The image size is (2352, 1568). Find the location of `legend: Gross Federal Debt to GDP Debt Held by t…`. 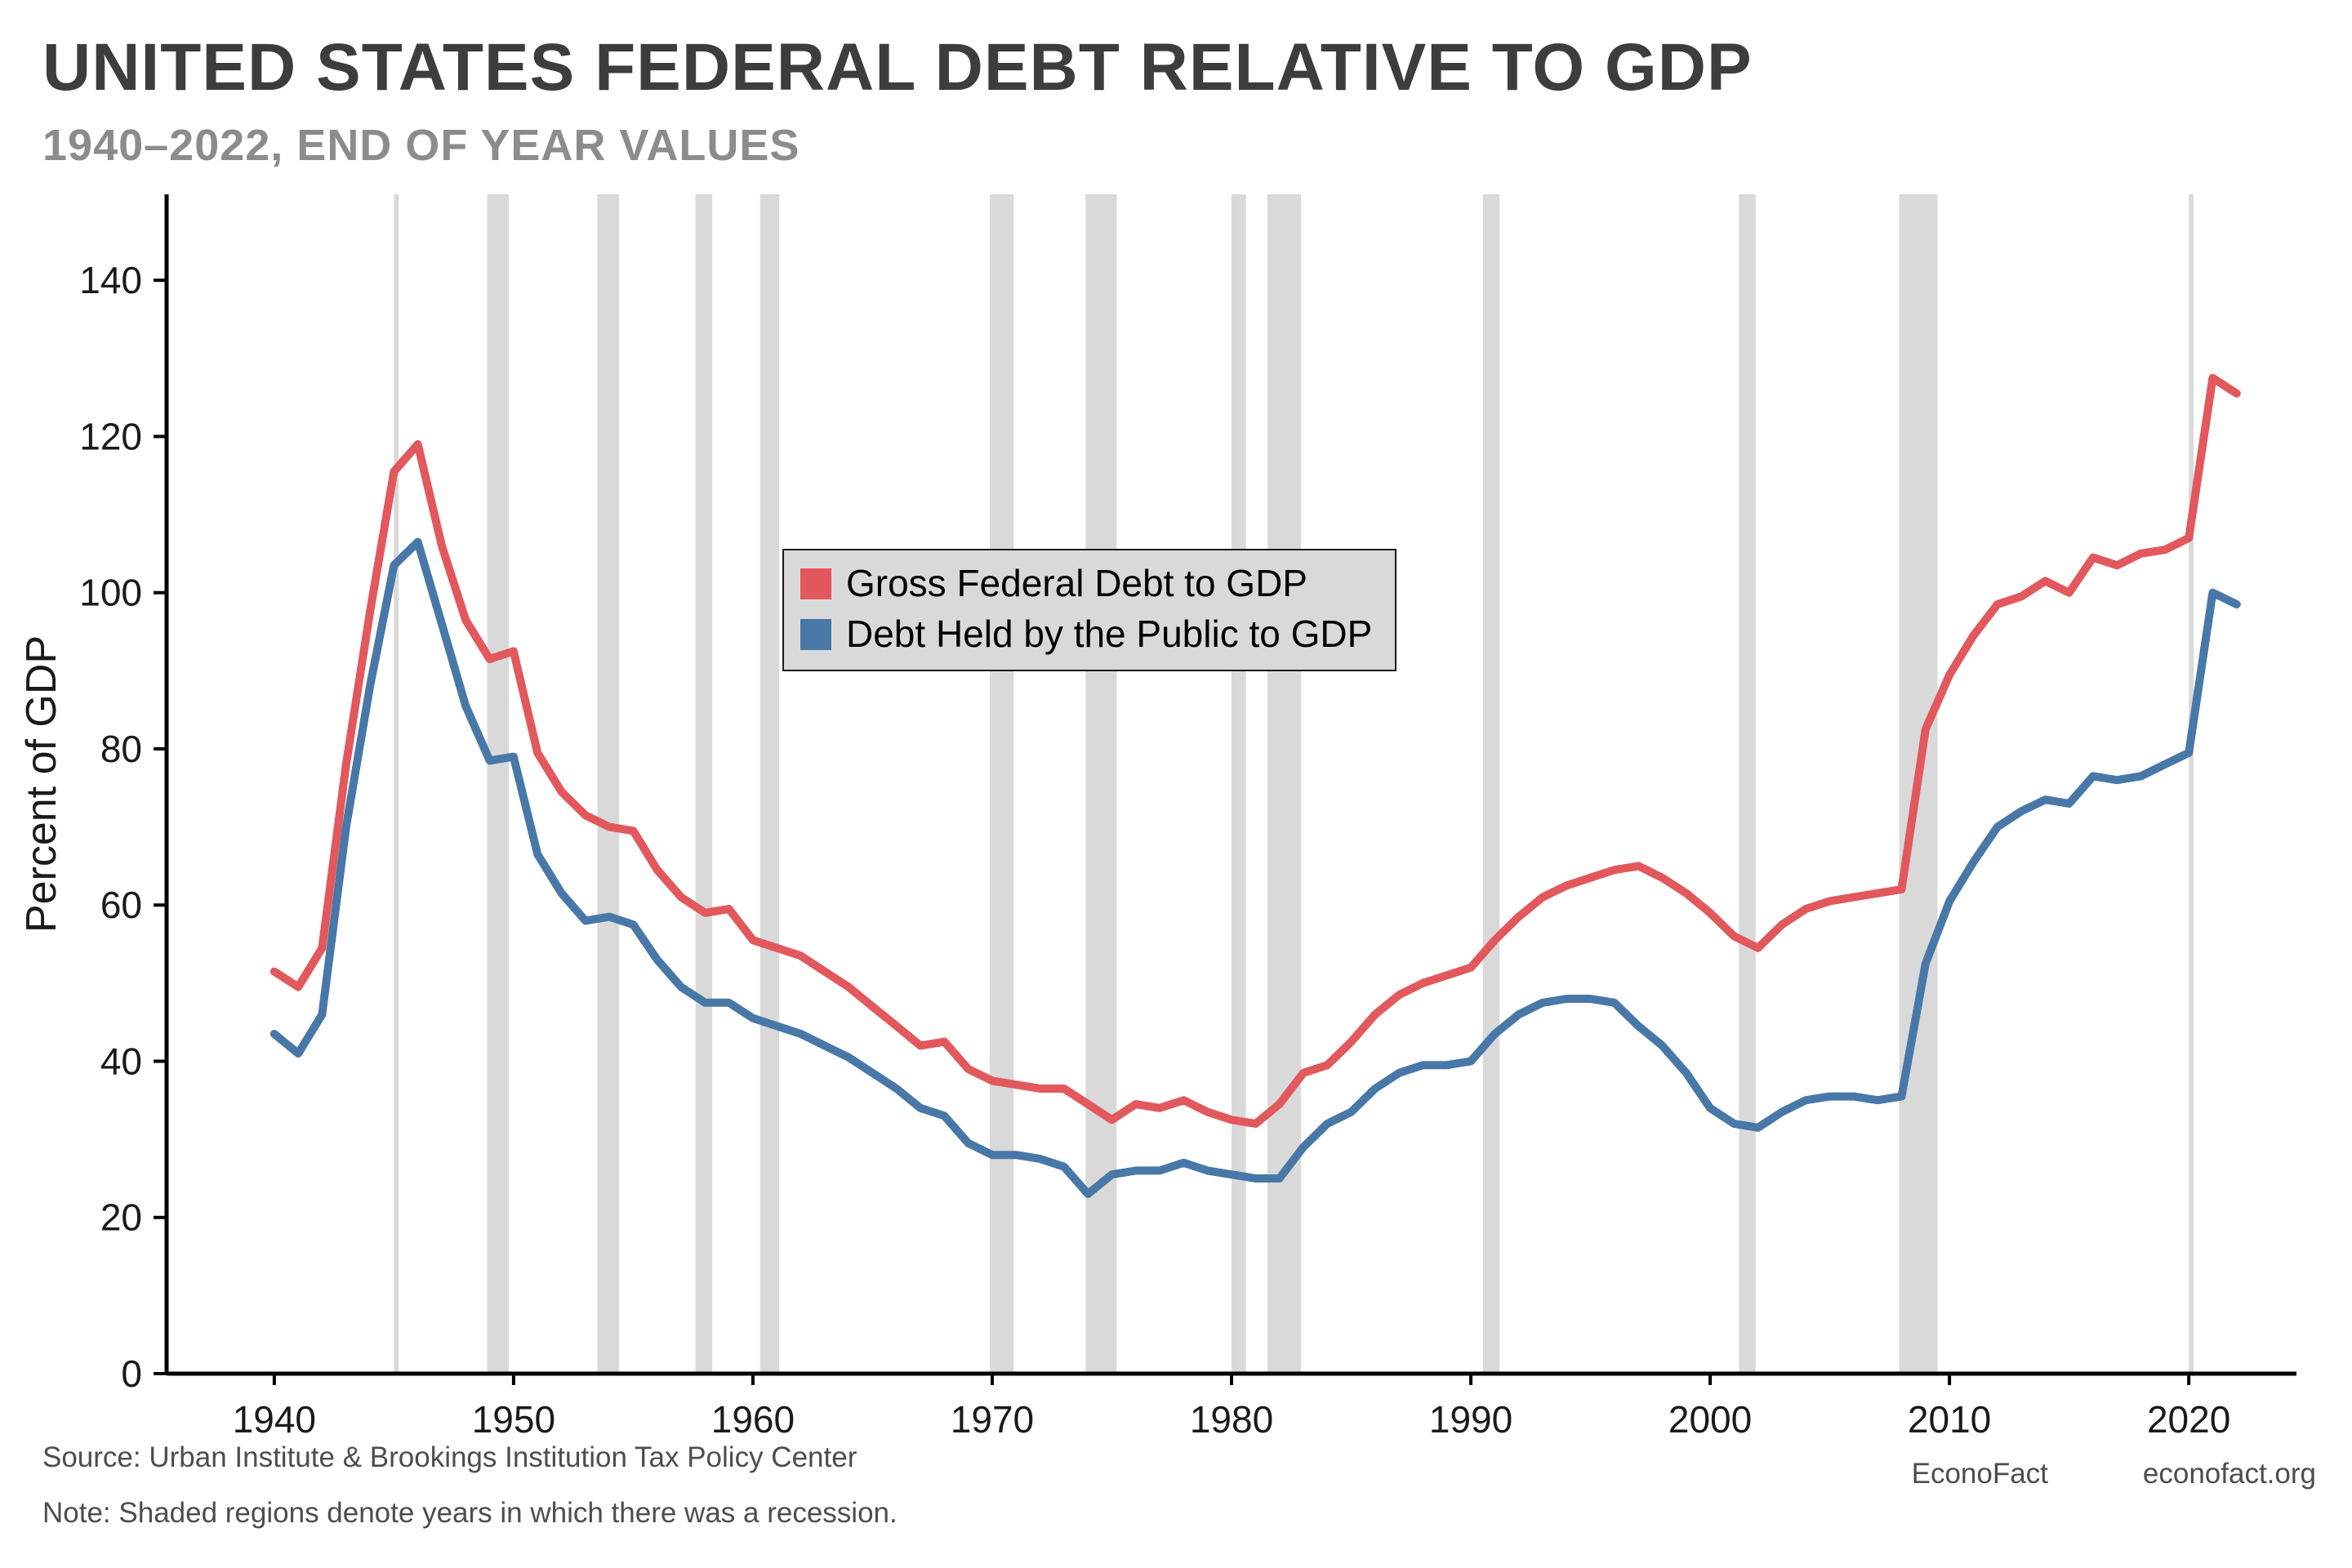

legend: Gross Federal Debt to GDP Debt Held by t… is located at coordinates (1089, 610).